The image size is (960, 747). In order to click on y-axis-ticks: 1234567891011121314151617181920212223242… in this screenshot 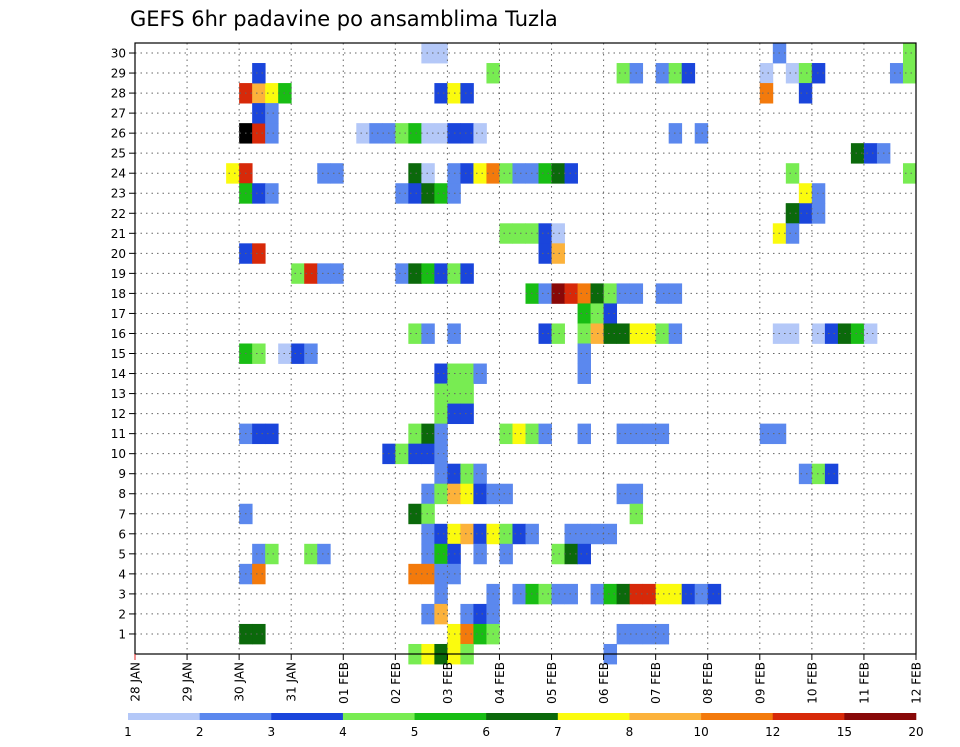, I will do `click(123, 344)`.